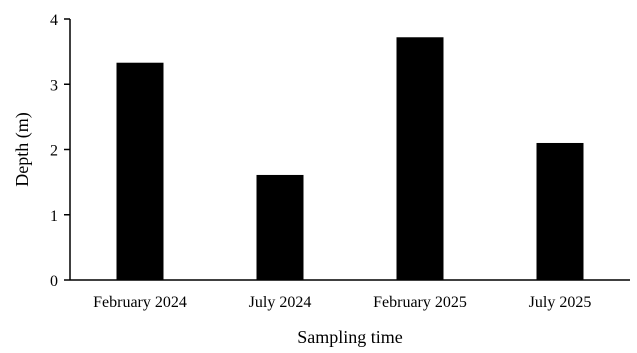 This screenshot has width=637, height=353. Describe the element at coordinates (140, 302) in the screenshot. I see `x-tick-label: February 2024` at that location.